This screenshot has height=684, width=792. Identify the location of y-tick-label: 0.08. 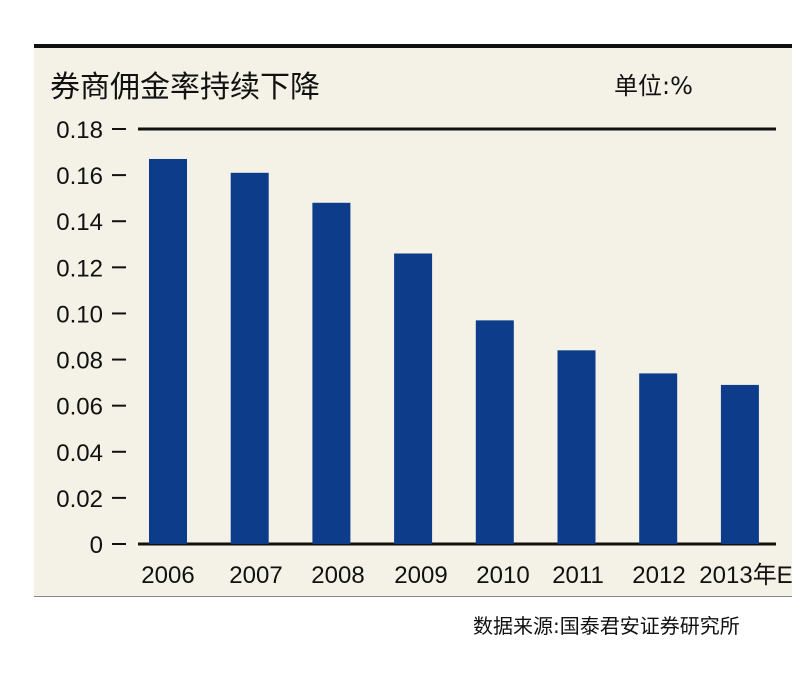
(79, 361).